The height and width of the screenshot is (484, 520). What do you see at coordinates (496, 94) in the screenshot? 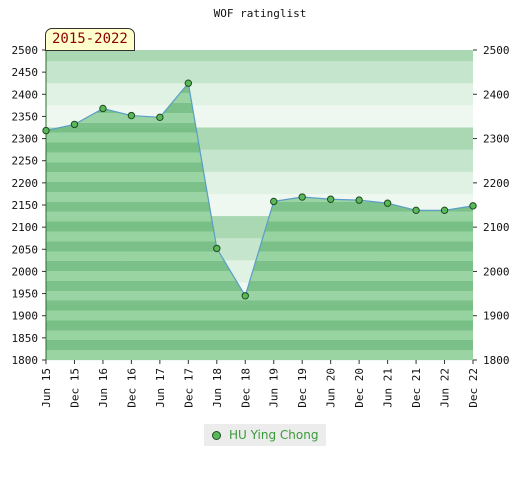
I see `y-tick-label-right: 2400` at bounding box center [496, 94].